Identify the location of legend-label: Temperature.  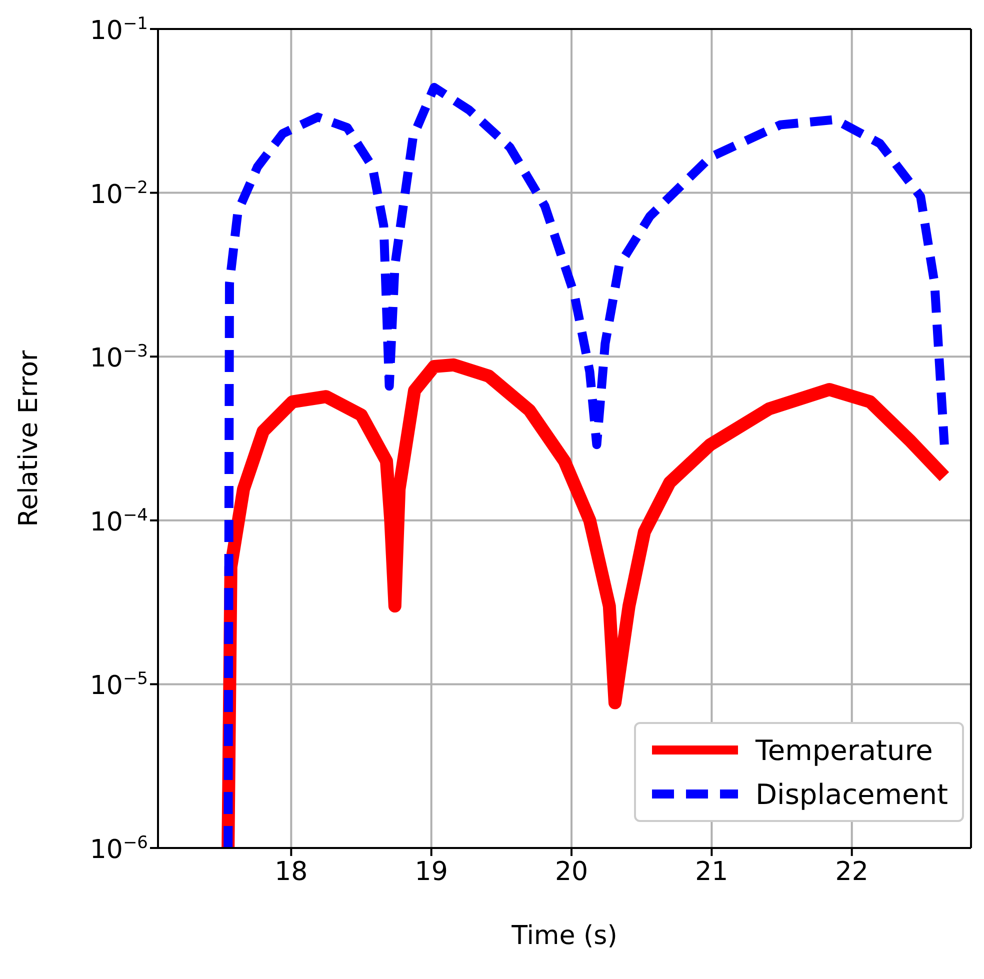
(844, 750).